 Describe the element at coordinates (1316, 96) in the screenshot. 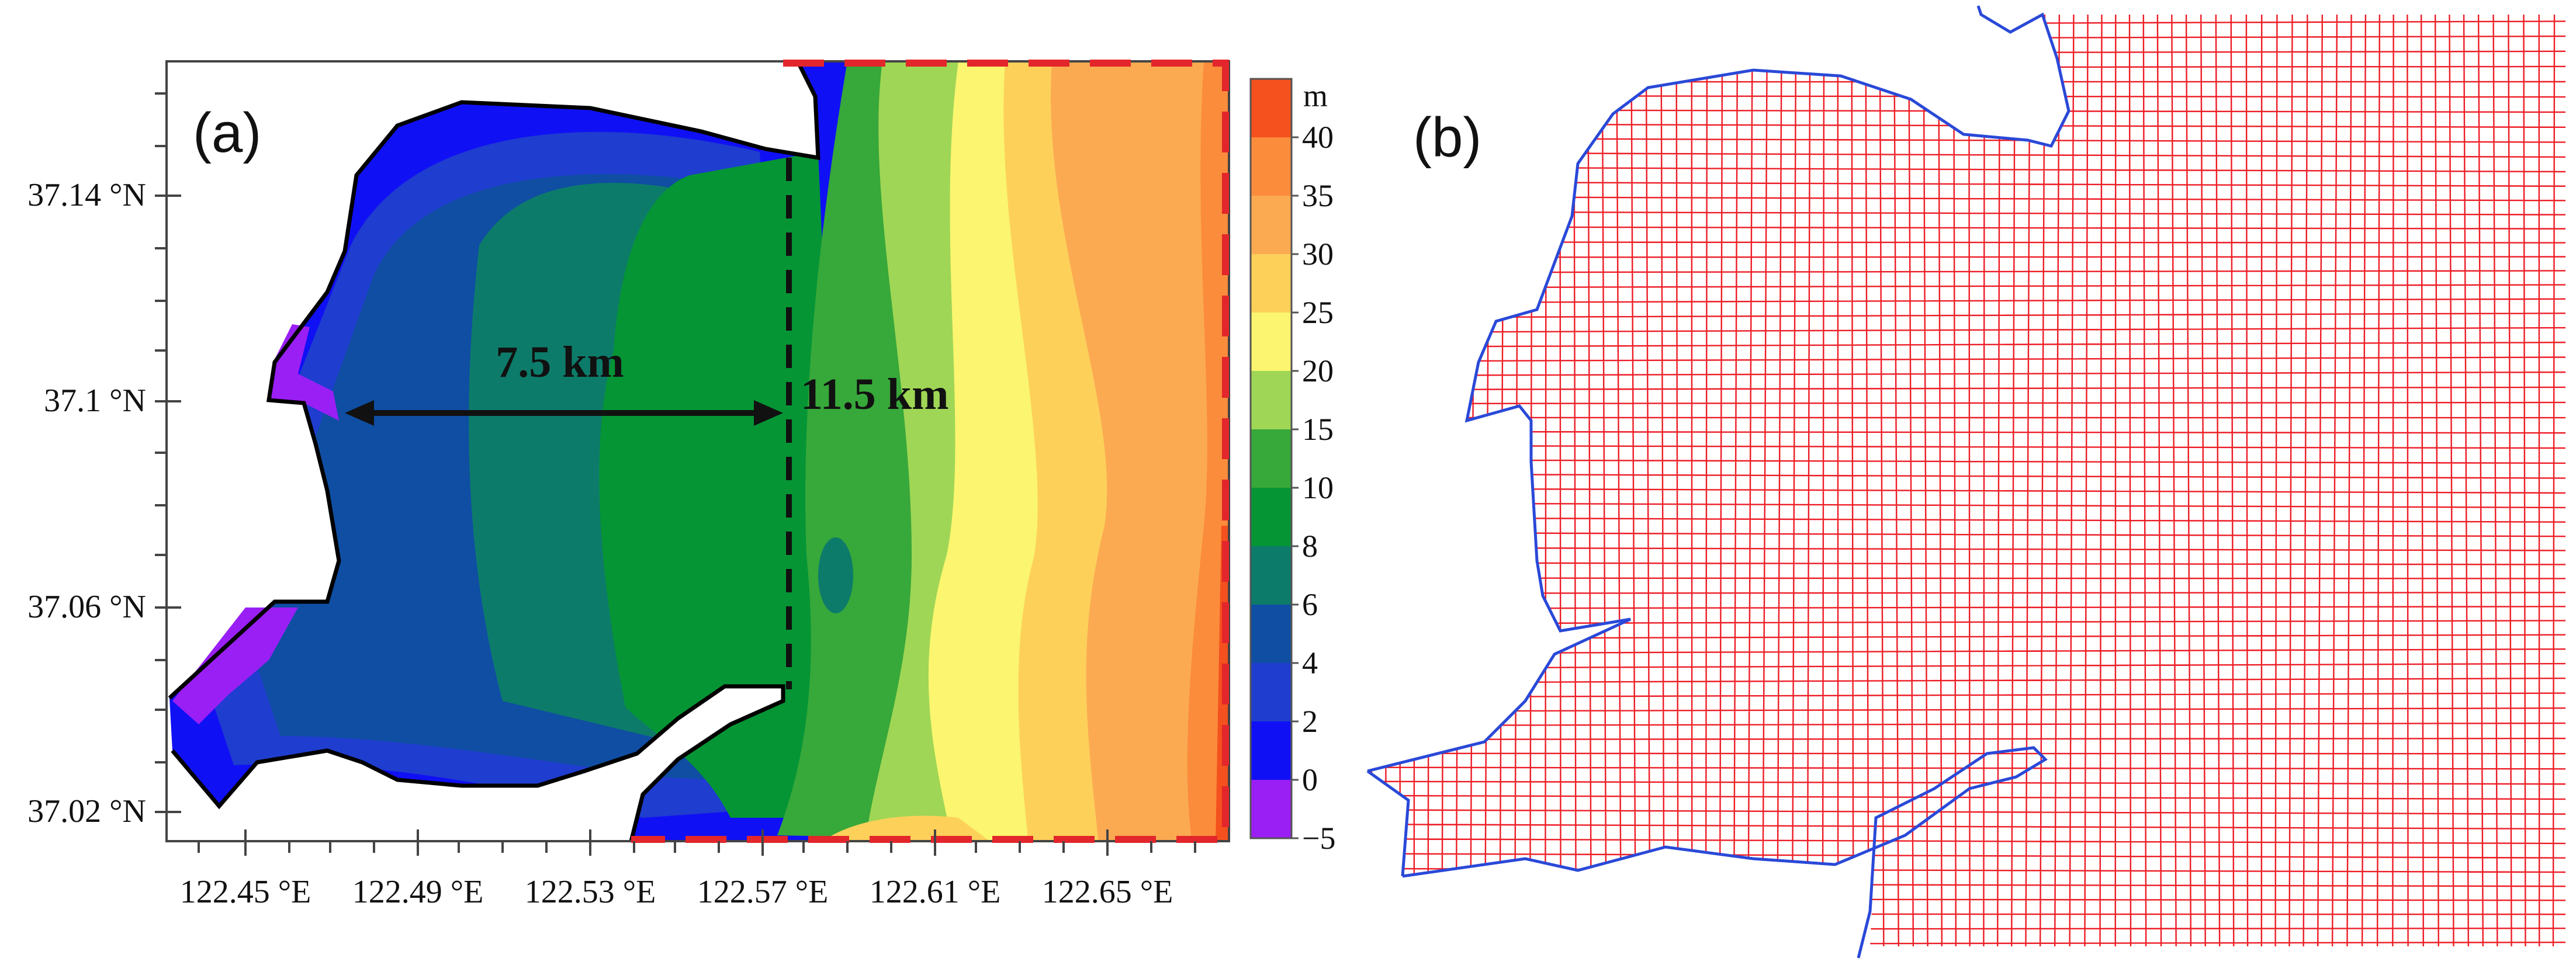

I see `colorbar-unit: m` at that location.